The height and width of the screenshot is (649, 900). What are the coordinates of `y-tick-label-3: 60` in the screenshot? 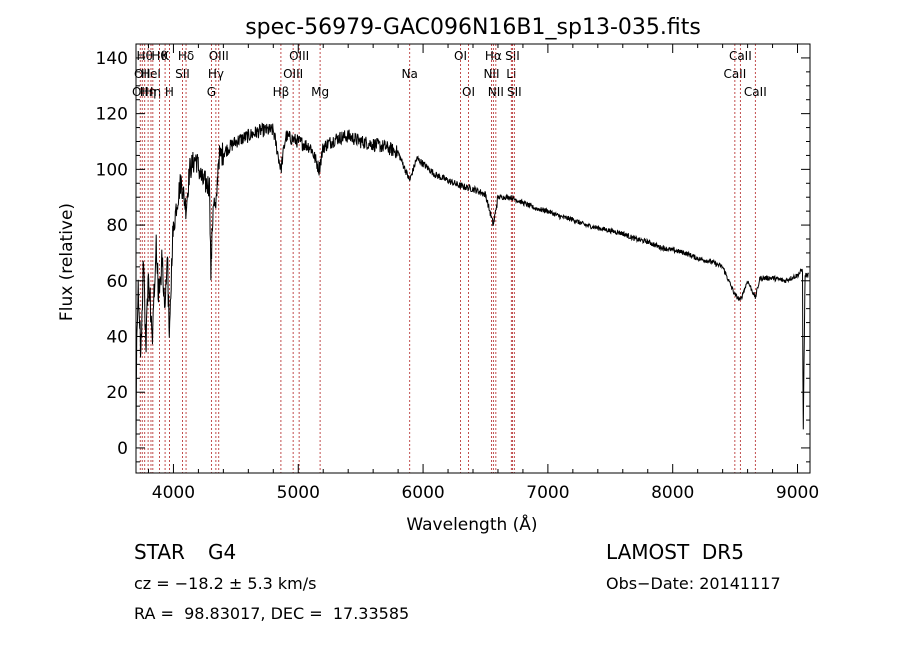 It's located at (117, 282).